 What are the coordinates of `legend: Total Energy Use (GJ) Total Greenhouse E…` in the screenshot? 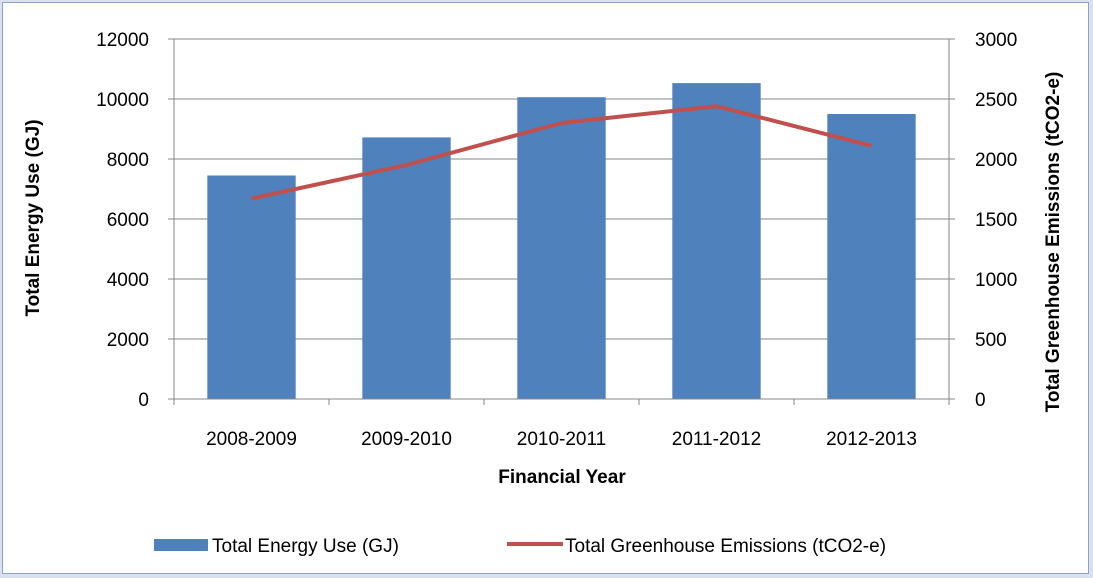 It's located at (520, 546).